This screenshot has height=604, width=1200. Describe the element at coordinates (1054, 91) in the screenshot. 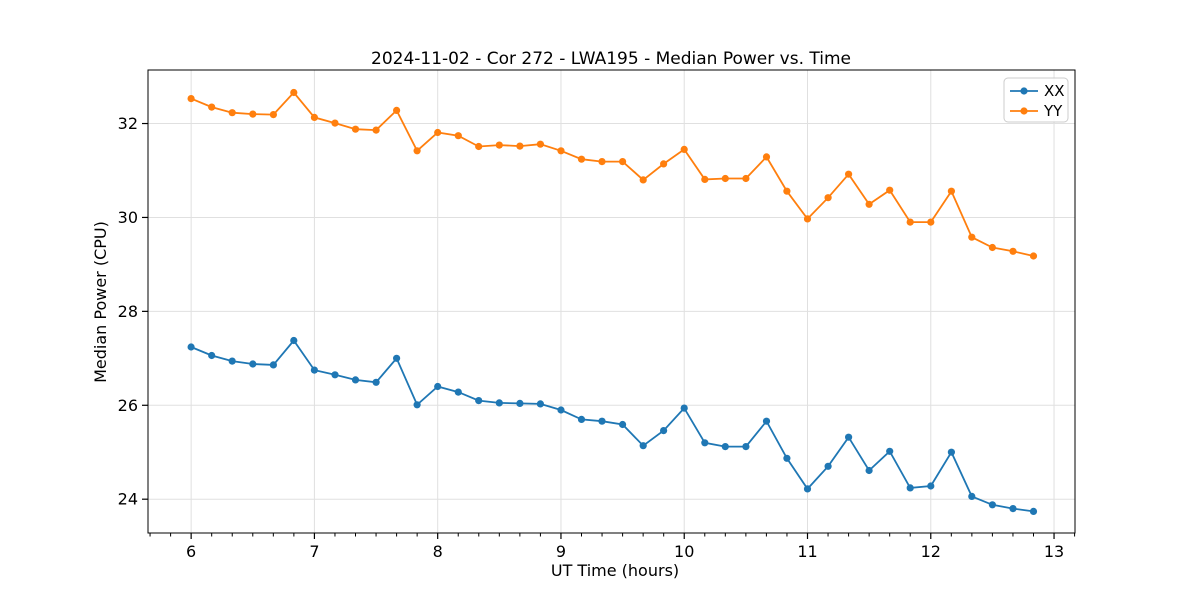

I see `legend-label-XX: XX` at that location.